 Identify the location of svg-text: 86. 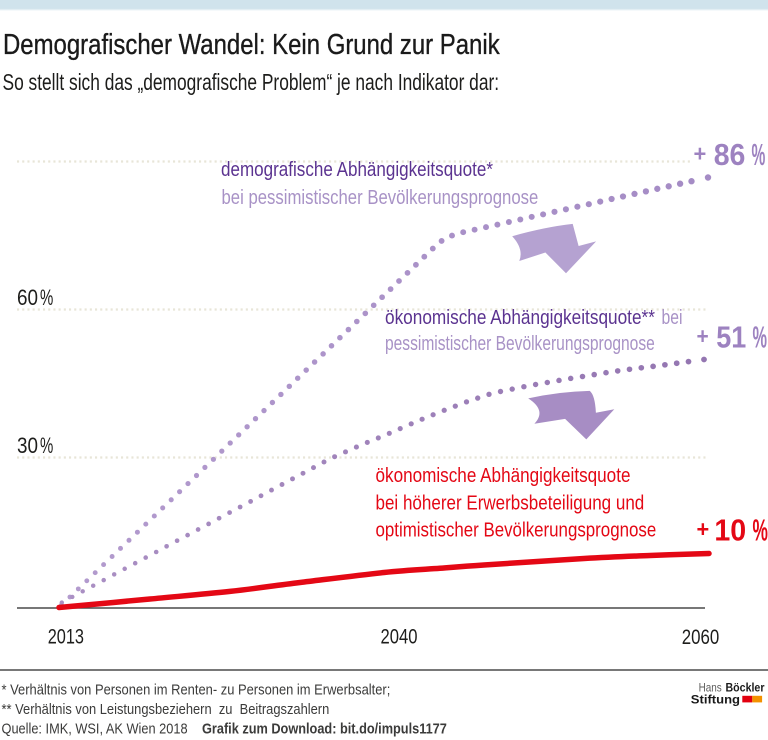
(730, 155).